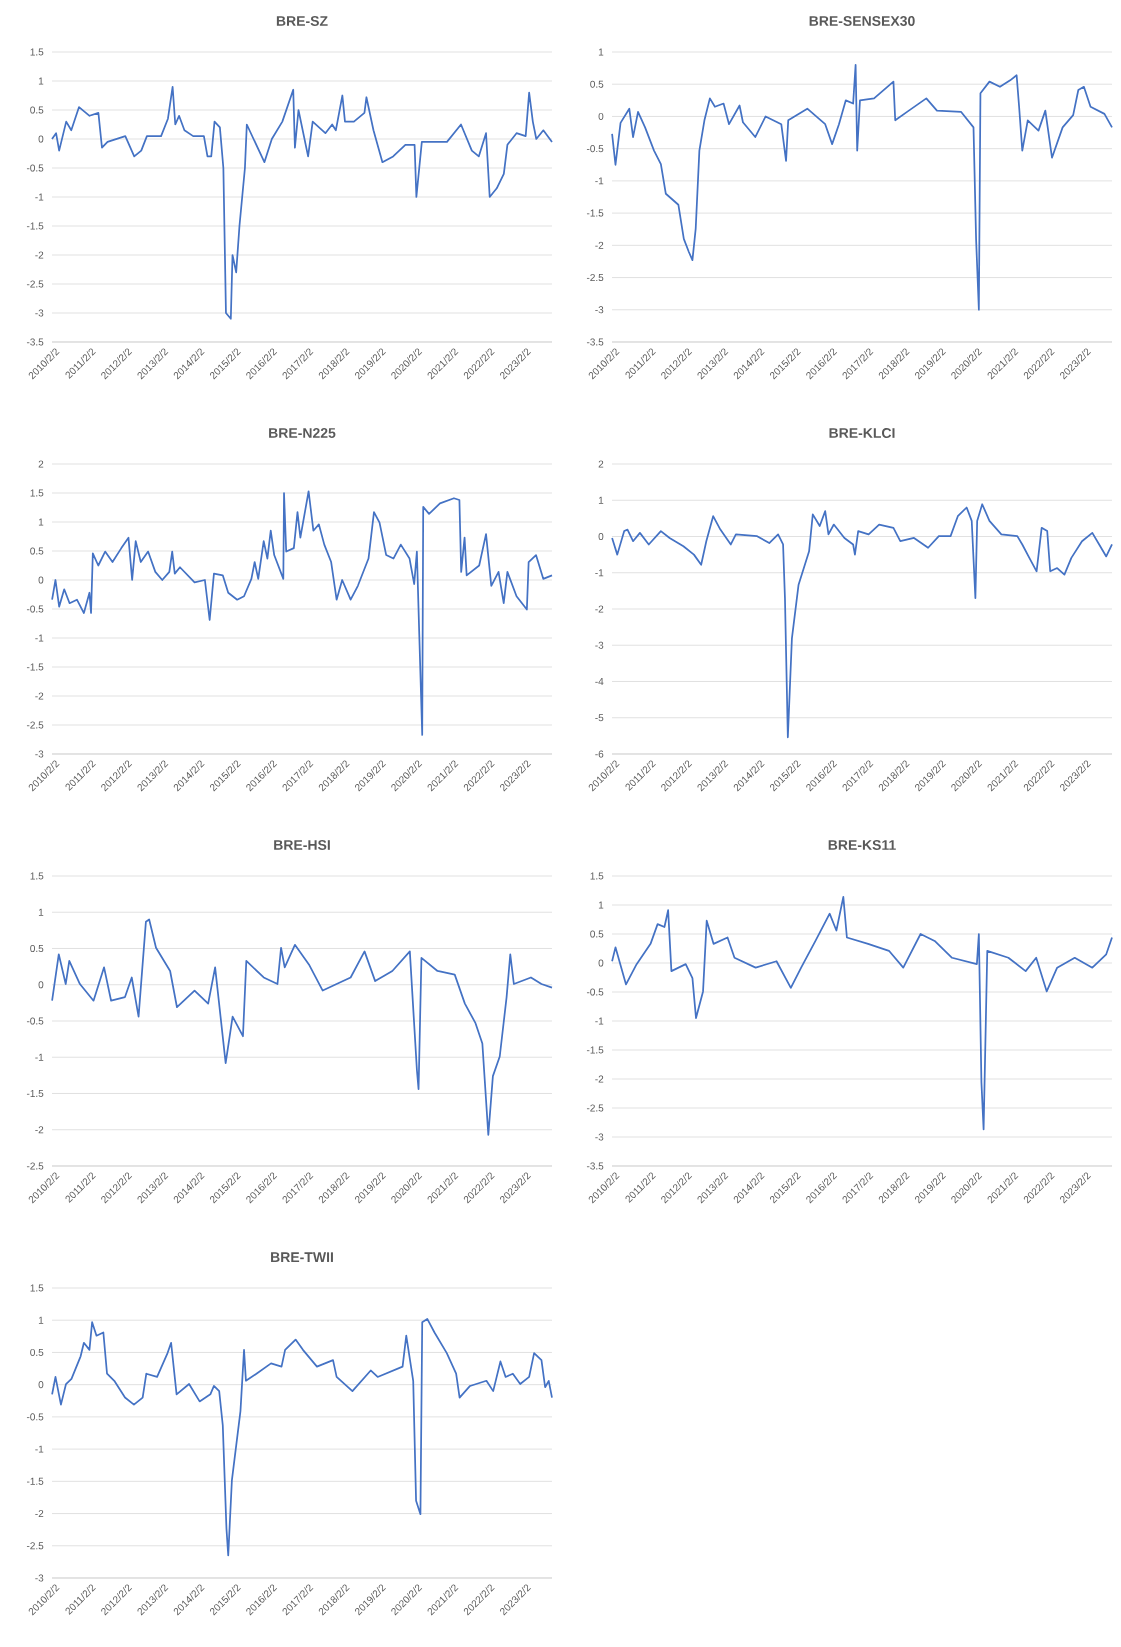 This screenshot has height=1647, width=1121. Describe the element at coordinates (302, 433) in the screenshot. I see `chart-title: BRE-N225` at that location.